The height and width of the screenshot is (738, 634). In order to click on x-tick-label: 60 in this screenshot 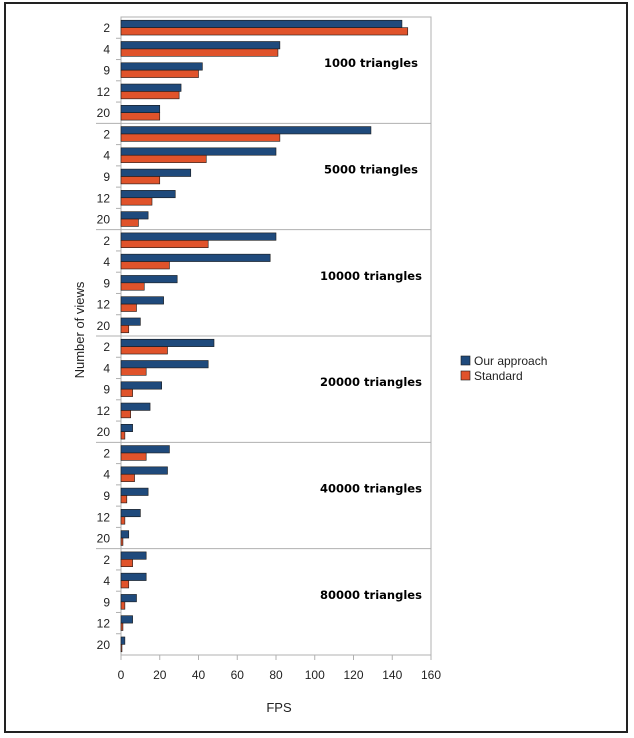, I will do `click(238, 675)`.